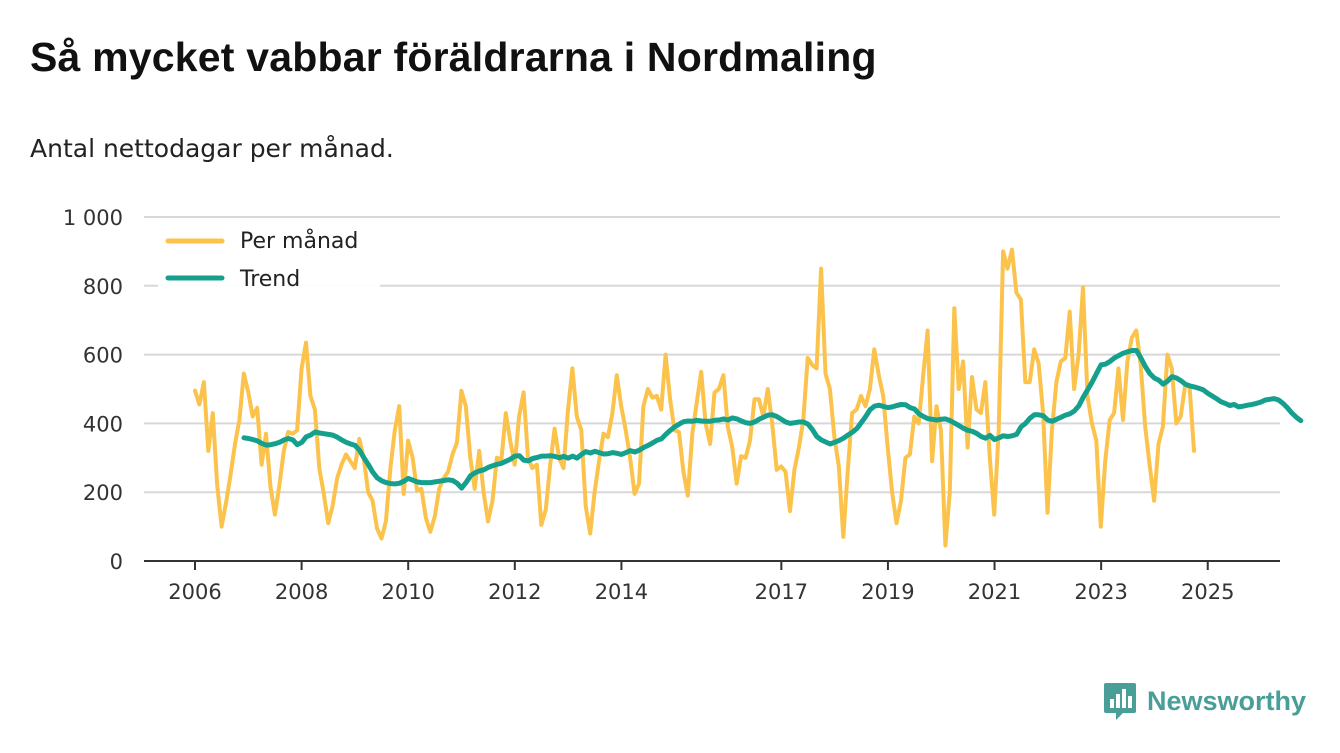 The image size is (1340, 753). I want to click on y-tick-label-400: 400, so click(103, 424).